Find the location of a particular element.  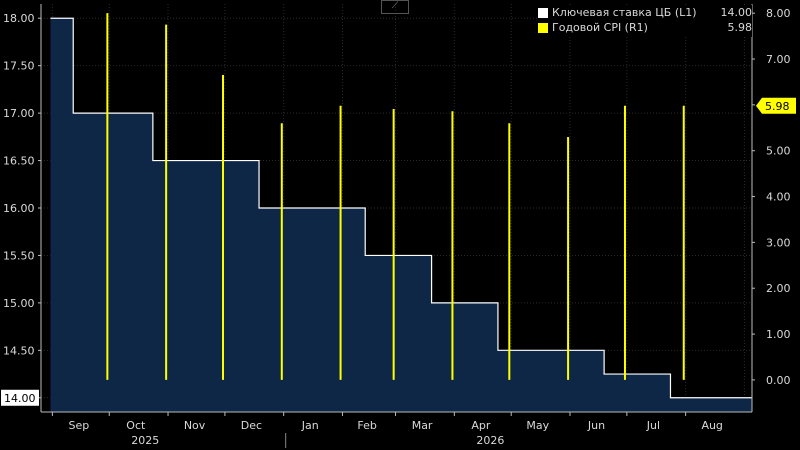

right-tick-label: 4.00 is located at coordinates (778, 197).